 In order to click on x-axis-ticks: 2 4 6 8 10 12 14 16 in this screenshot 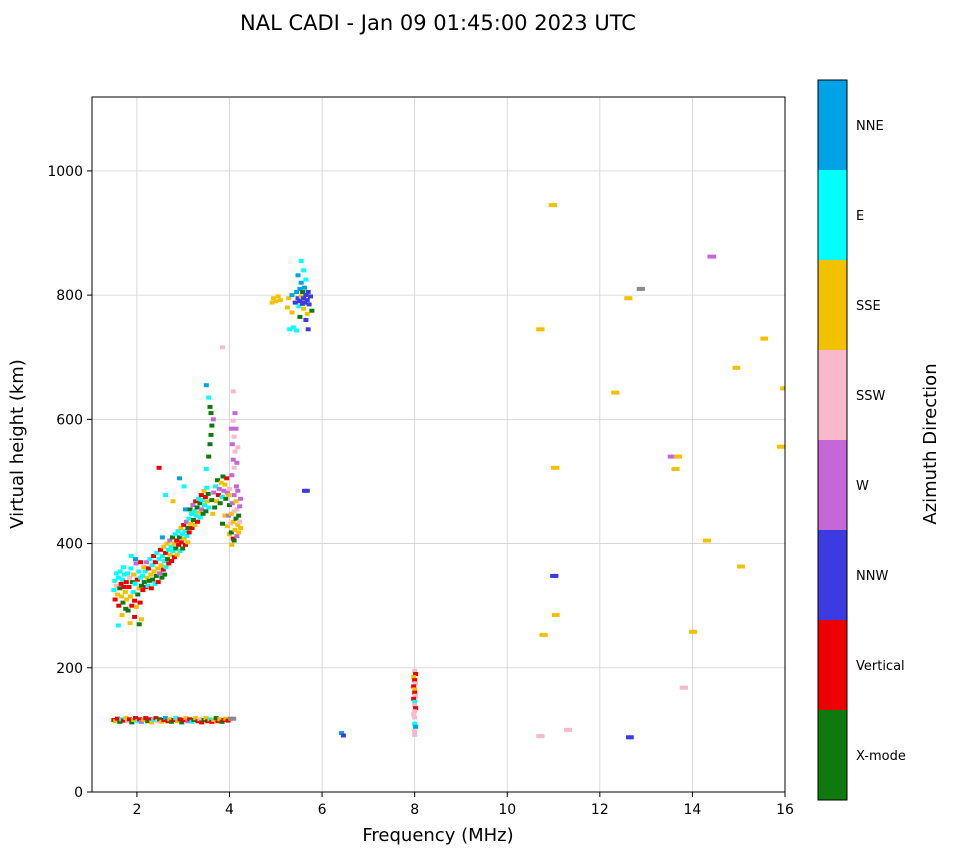, I will do `click(463, 805)`.